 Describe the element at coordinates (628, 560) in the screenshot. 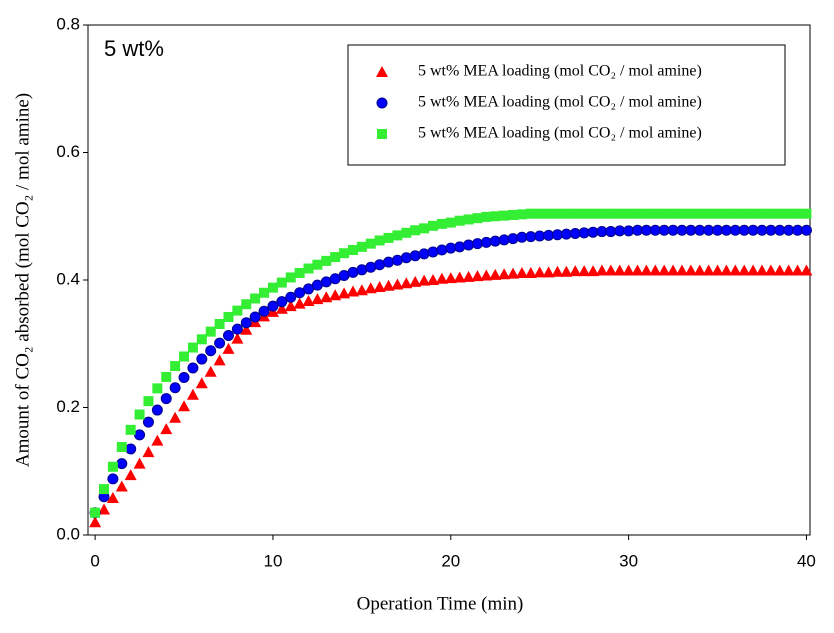

I see `x-tick-label: 30` at that location.